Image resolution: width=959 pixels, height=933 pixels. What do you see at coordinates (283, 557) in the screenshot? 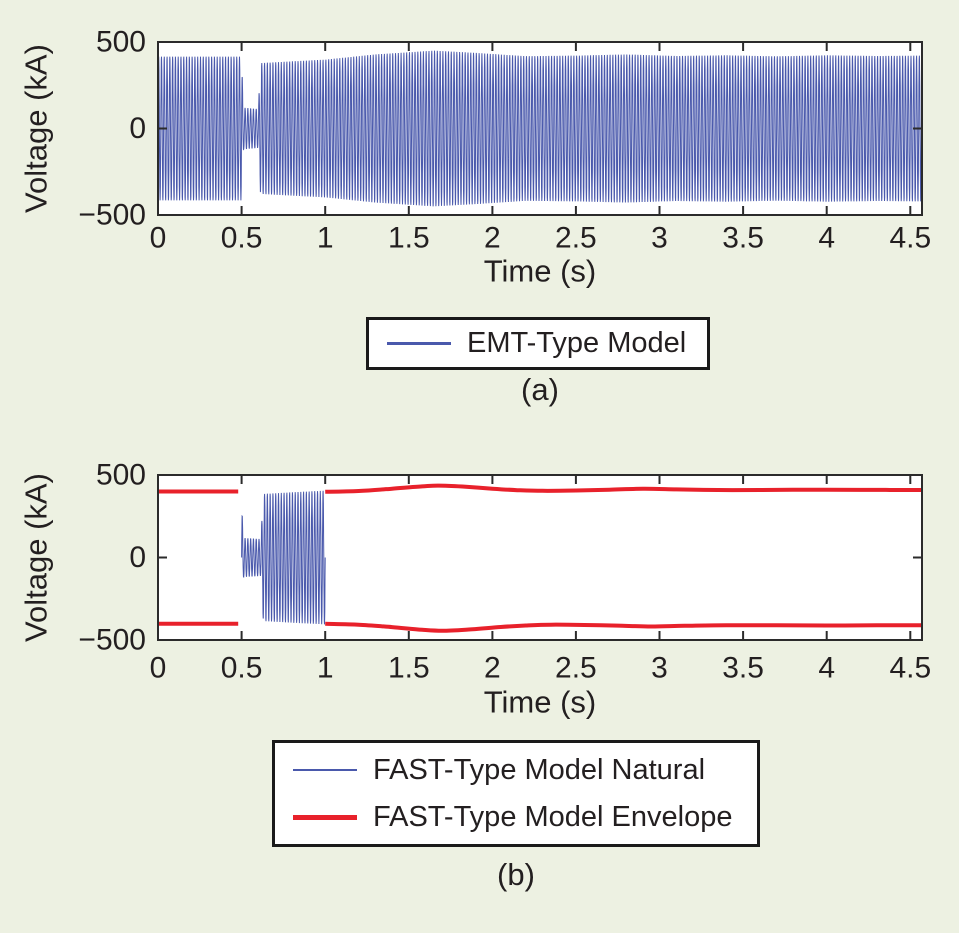
I see `waveform-b-modulated-sine` at bounding box center [283, 557].